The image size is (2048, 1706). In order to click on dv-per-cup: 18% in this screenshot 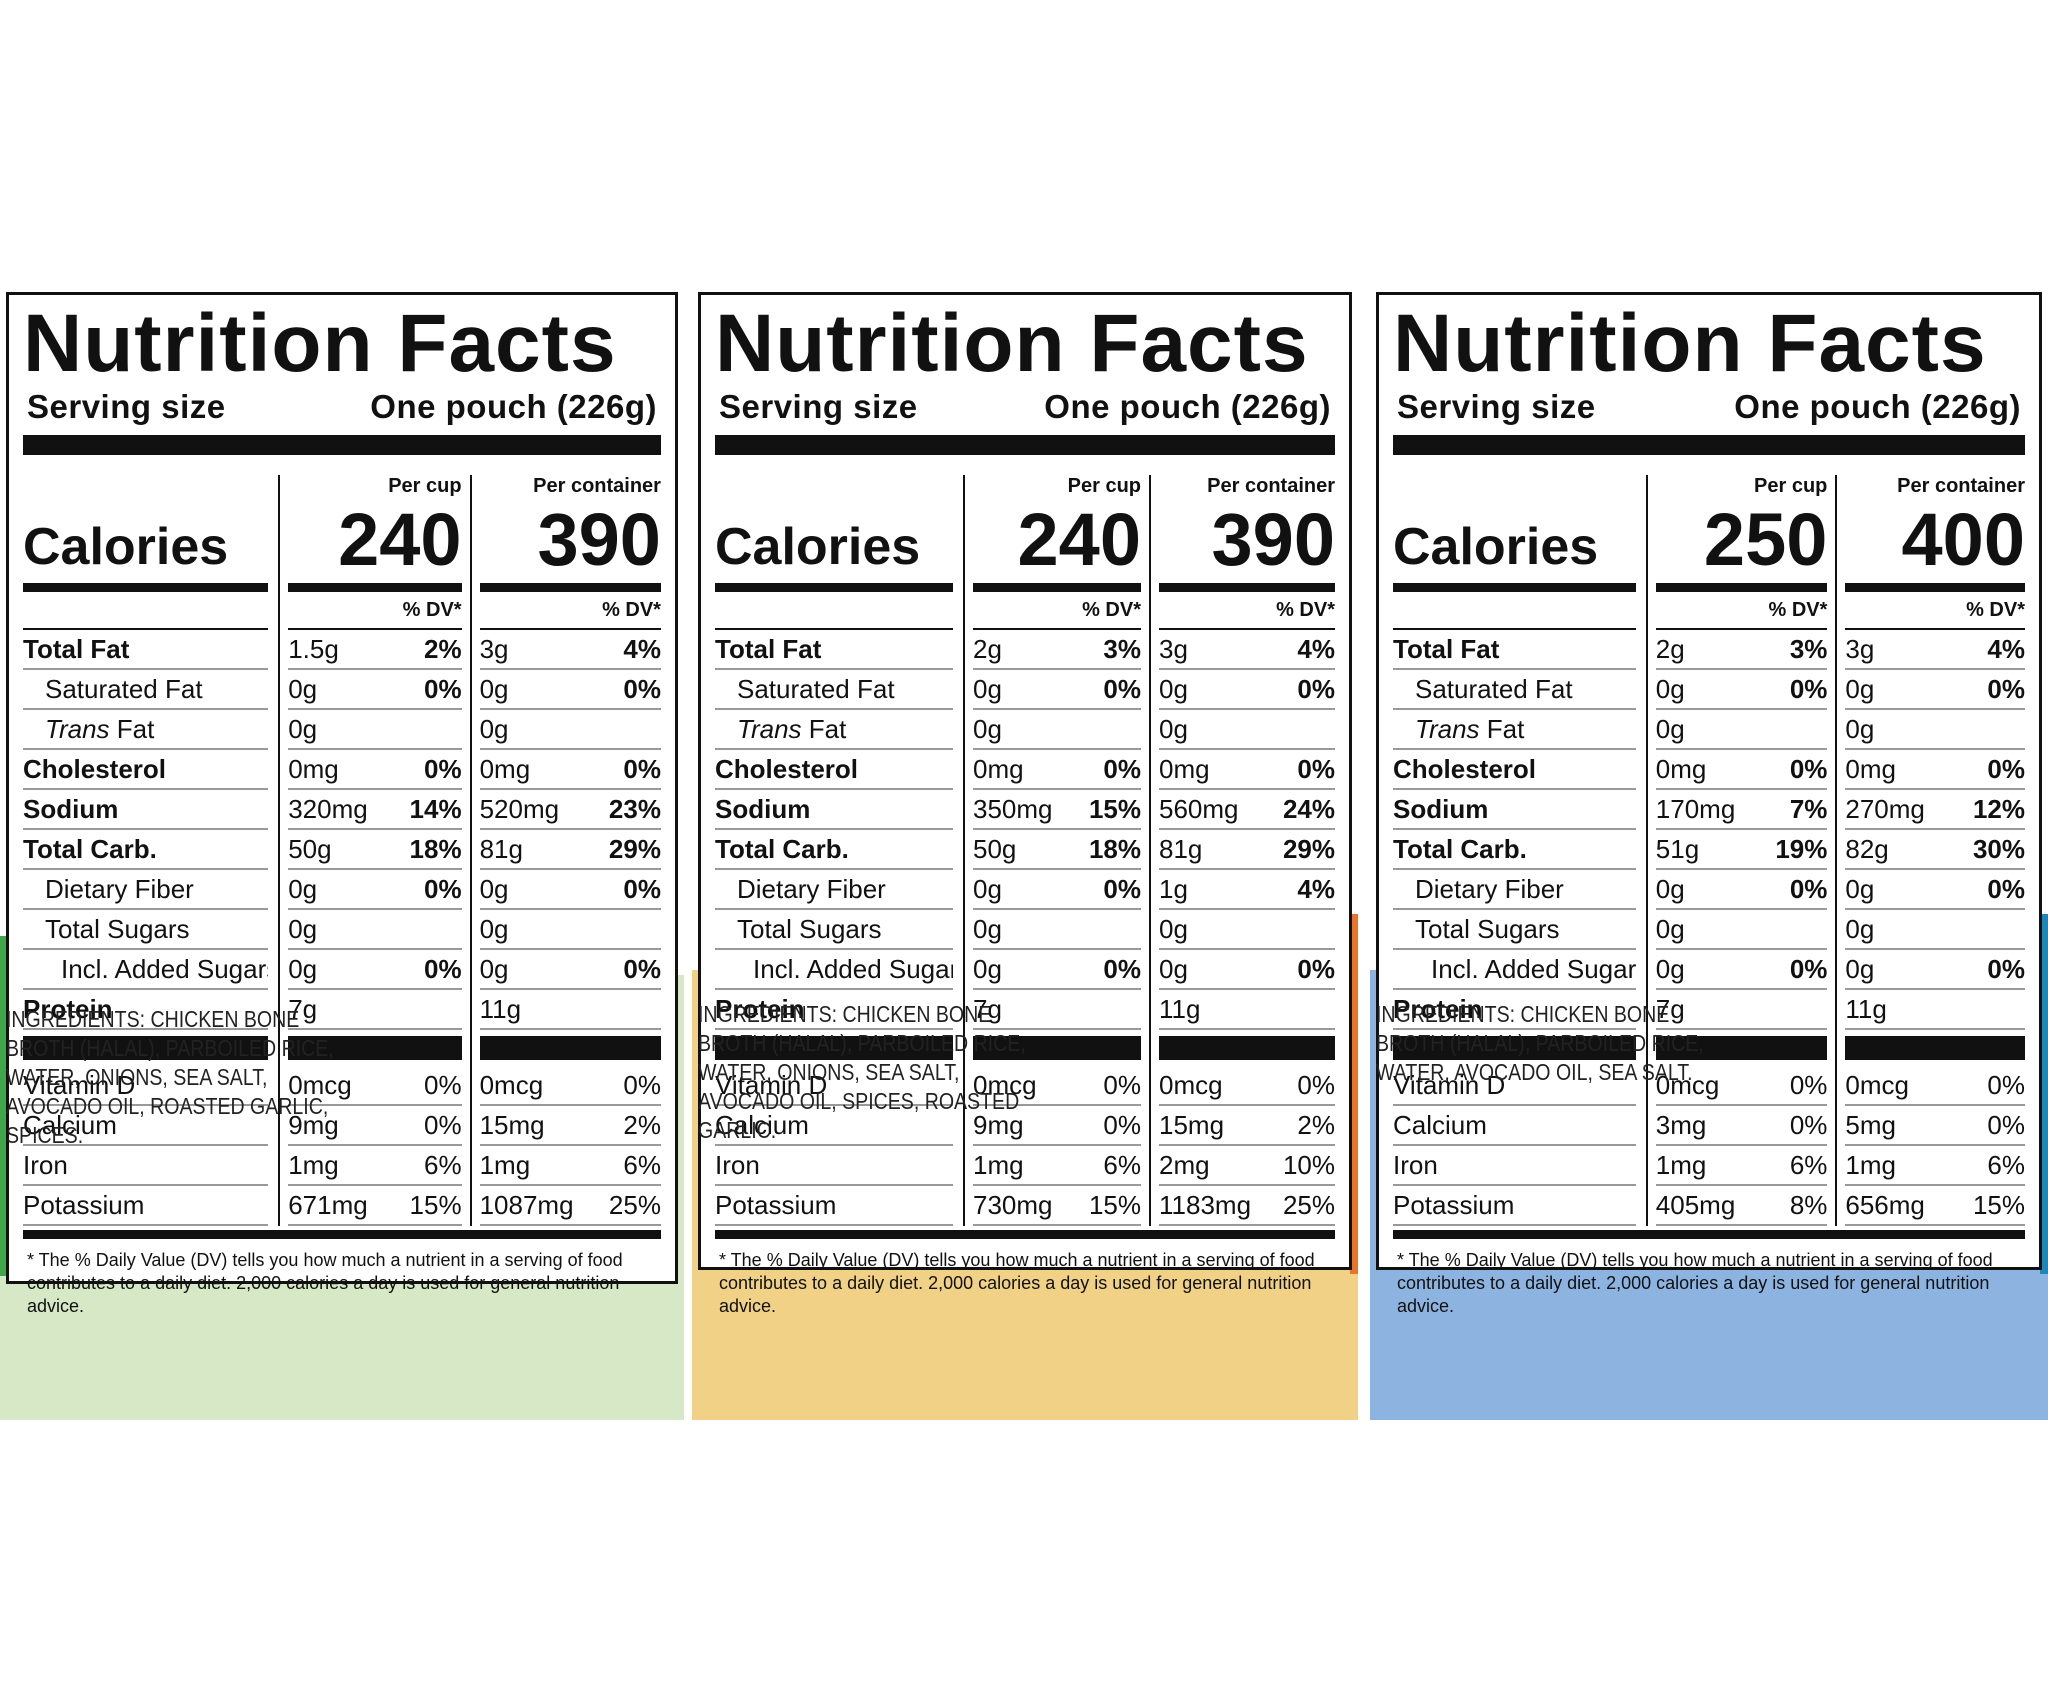, I will do `click(435, 849)`.